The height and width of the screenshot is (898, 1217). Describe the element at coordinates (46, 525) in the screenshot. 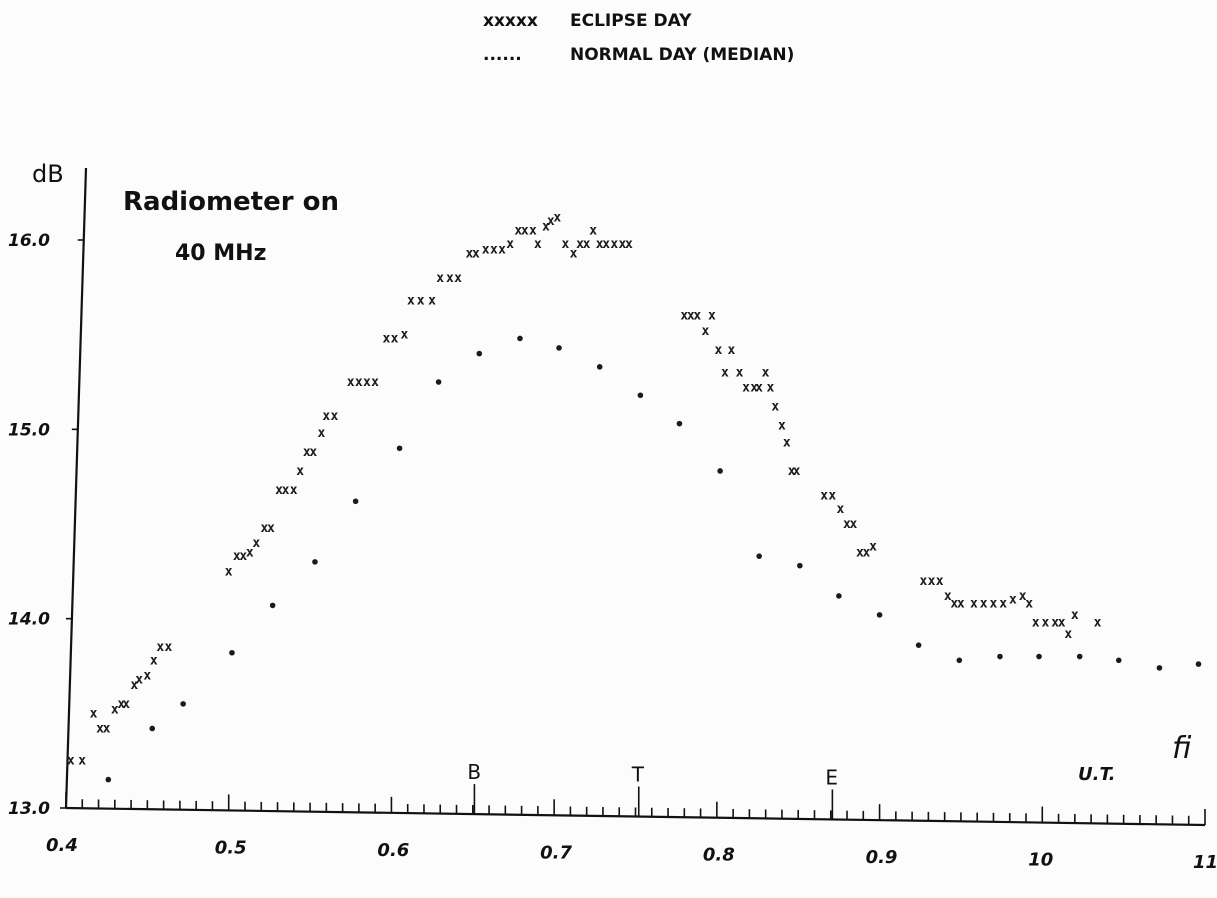

I see `y-ticks: 13.0 14.0 15.0 16.0` at that location.